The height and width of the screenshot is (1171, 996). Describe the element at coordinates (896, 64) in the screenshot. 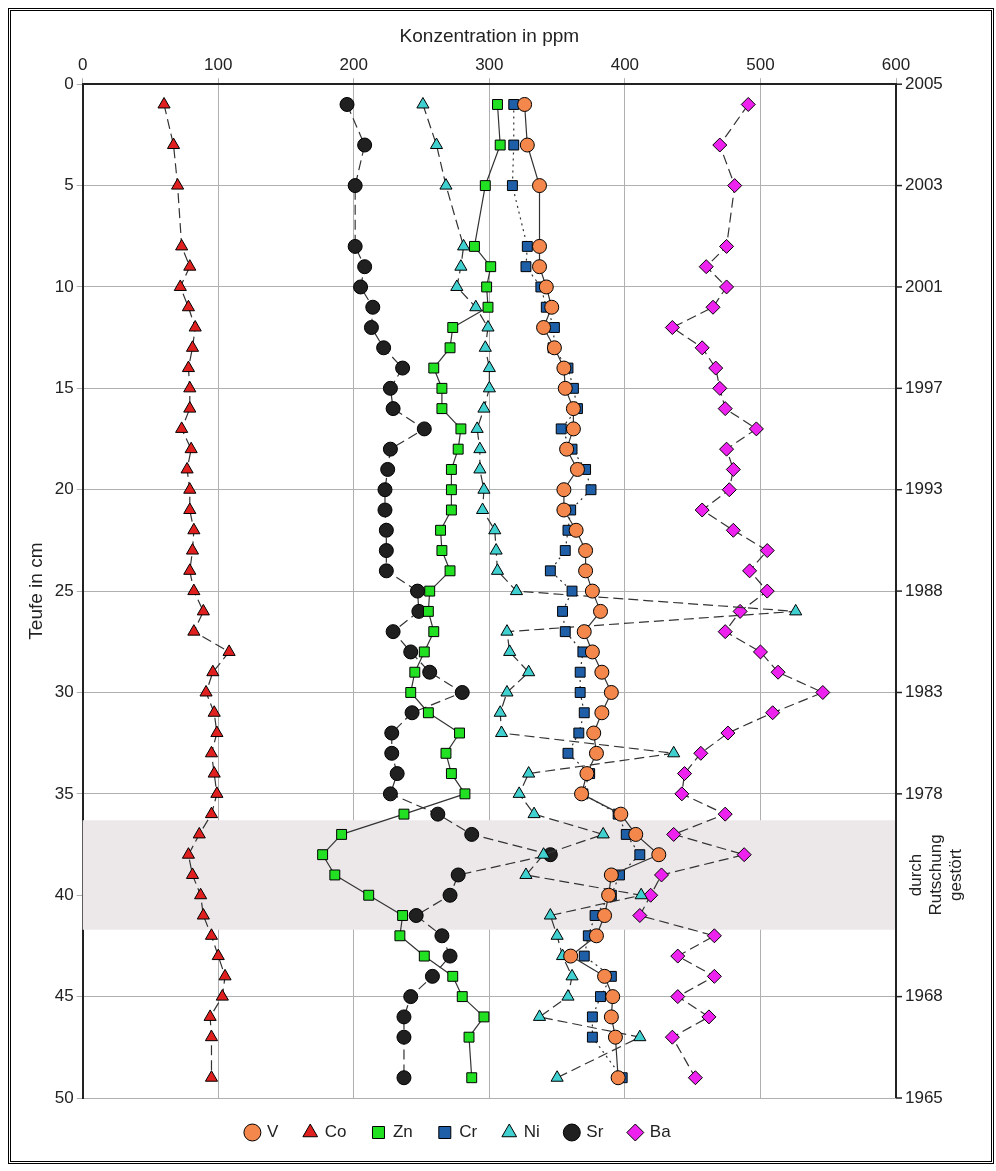

I see `x-tick-label: 600` at that location.